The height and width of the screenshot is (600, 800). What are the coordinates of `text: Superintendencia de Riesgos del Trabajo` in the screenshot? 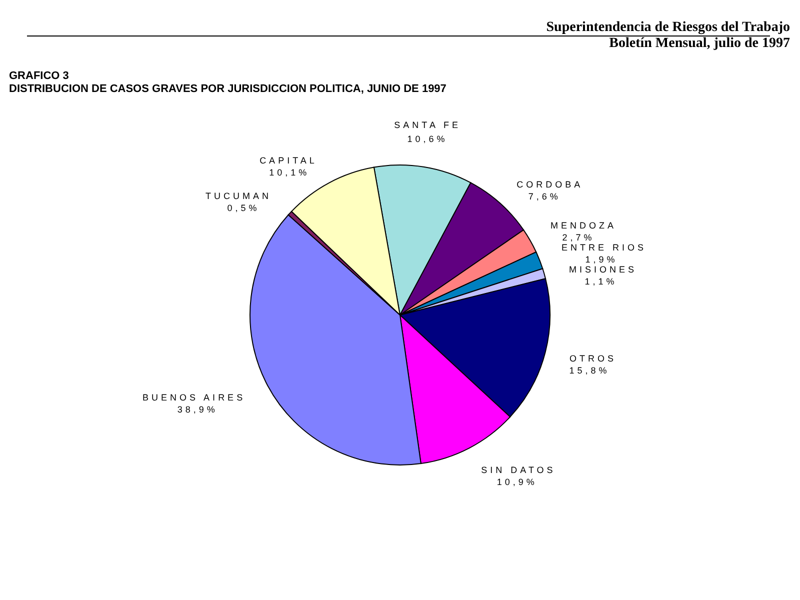 It's located at (668, 27).